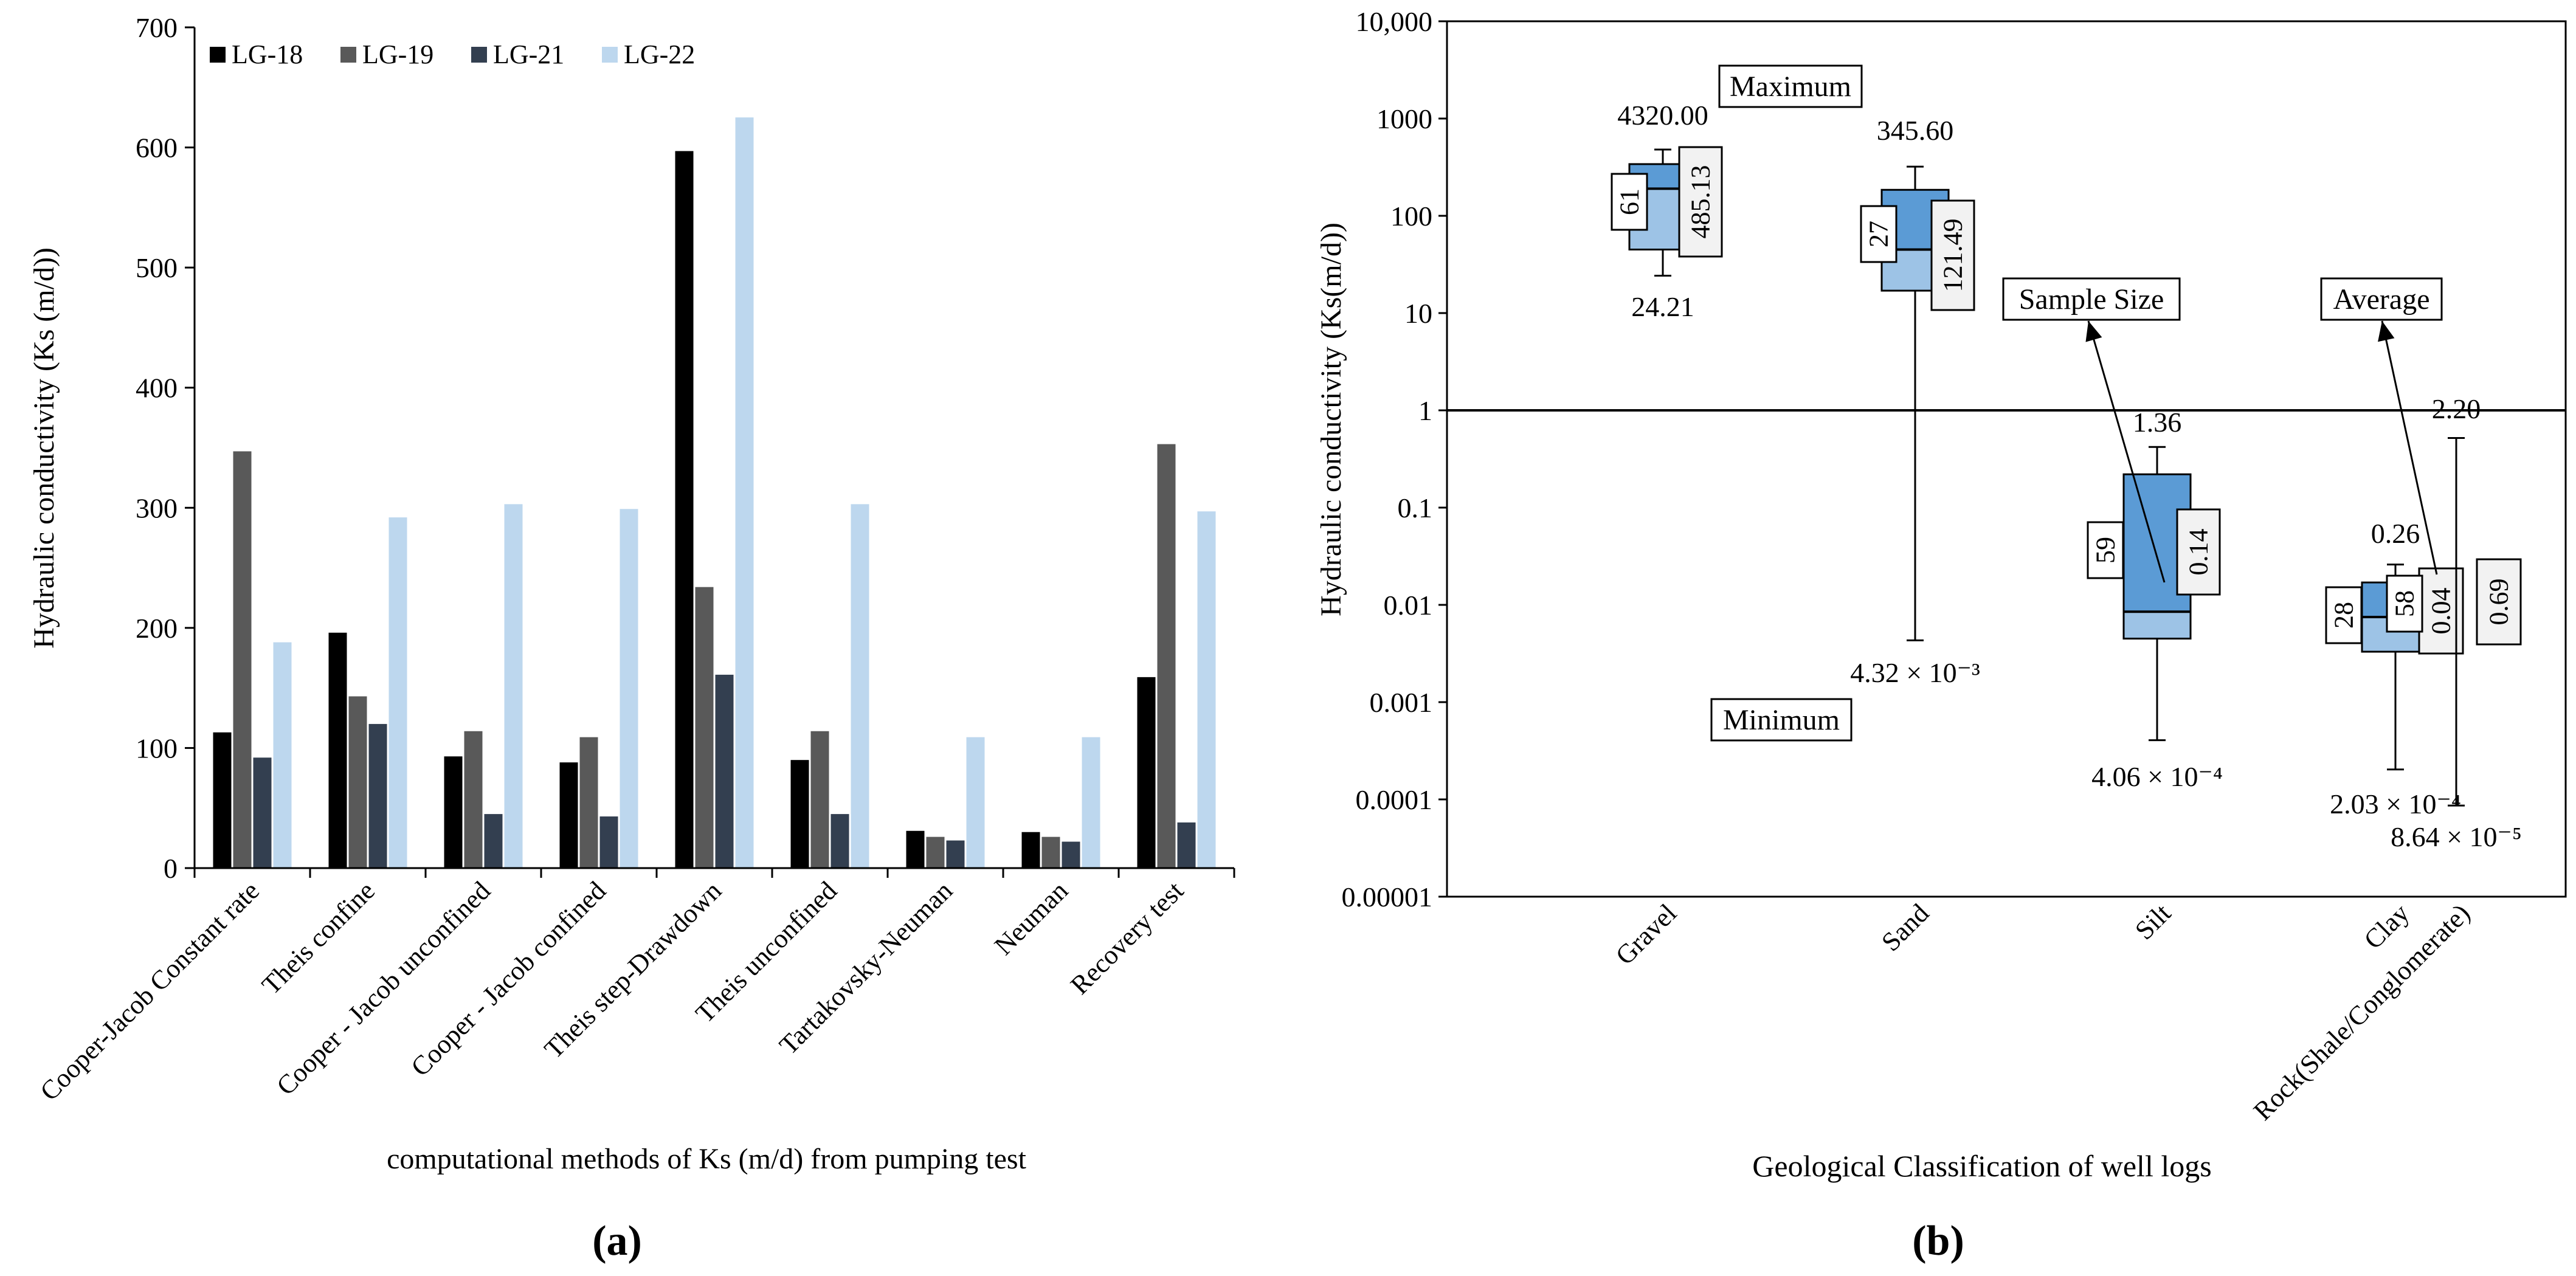  What do you see at coordinates (2441, 612) in the screenshot?
I see `average-label: 0.04` at bounding box center [2441, 612].